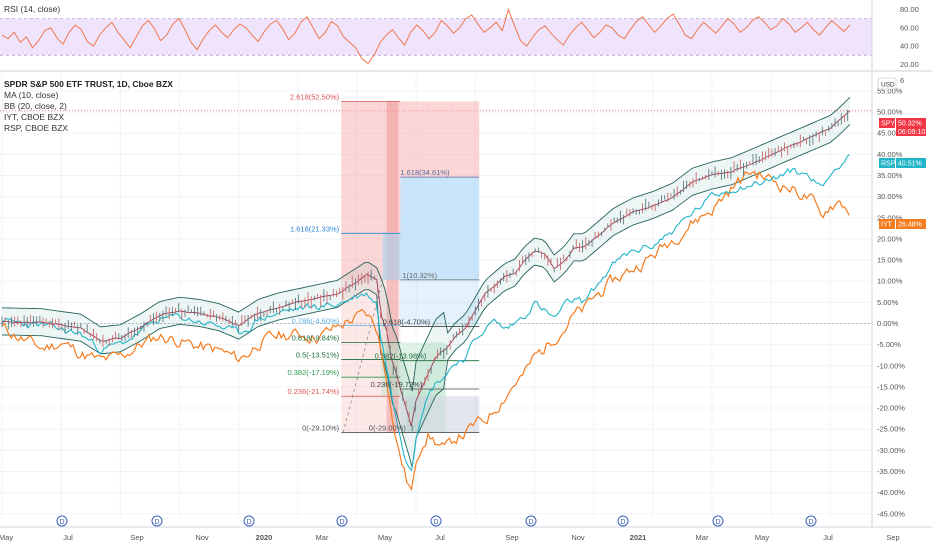  What do you see at coordinates (88, 84) in the screenshot?
I see `main-legend-title: SPDR S&P 500 ETF TRUST, 1D, Cboe BZX` at bounding box center [88, 84].